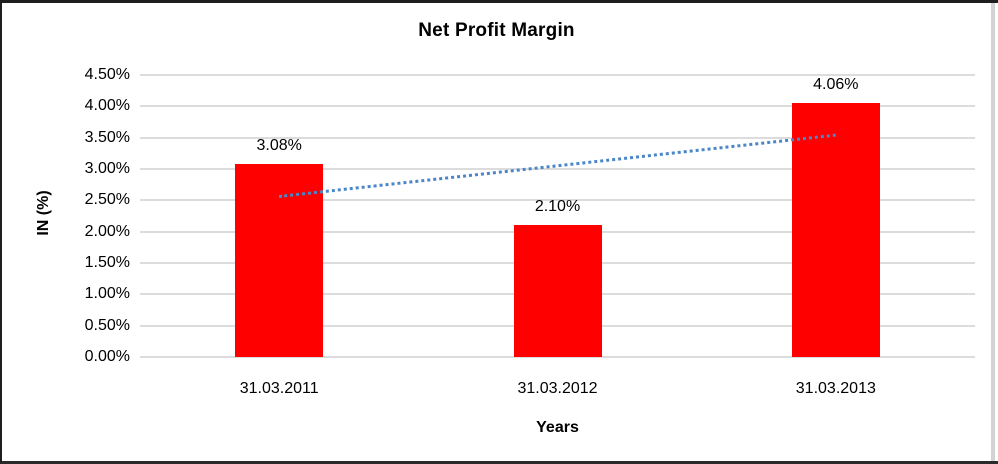 This screenshot has height=464, width=998. What do you see at coordinates (107, 137) in the screenshot?
I see `y-tick-label: 3.50%` at bounding box center [107, 137].